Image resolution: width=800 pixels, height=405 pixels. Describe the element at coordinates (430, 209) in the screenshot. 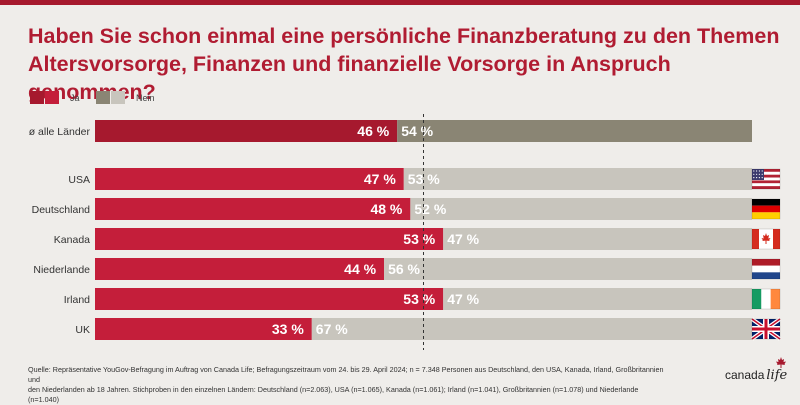

I see `value-label-nein-2: 52 %` at that location.